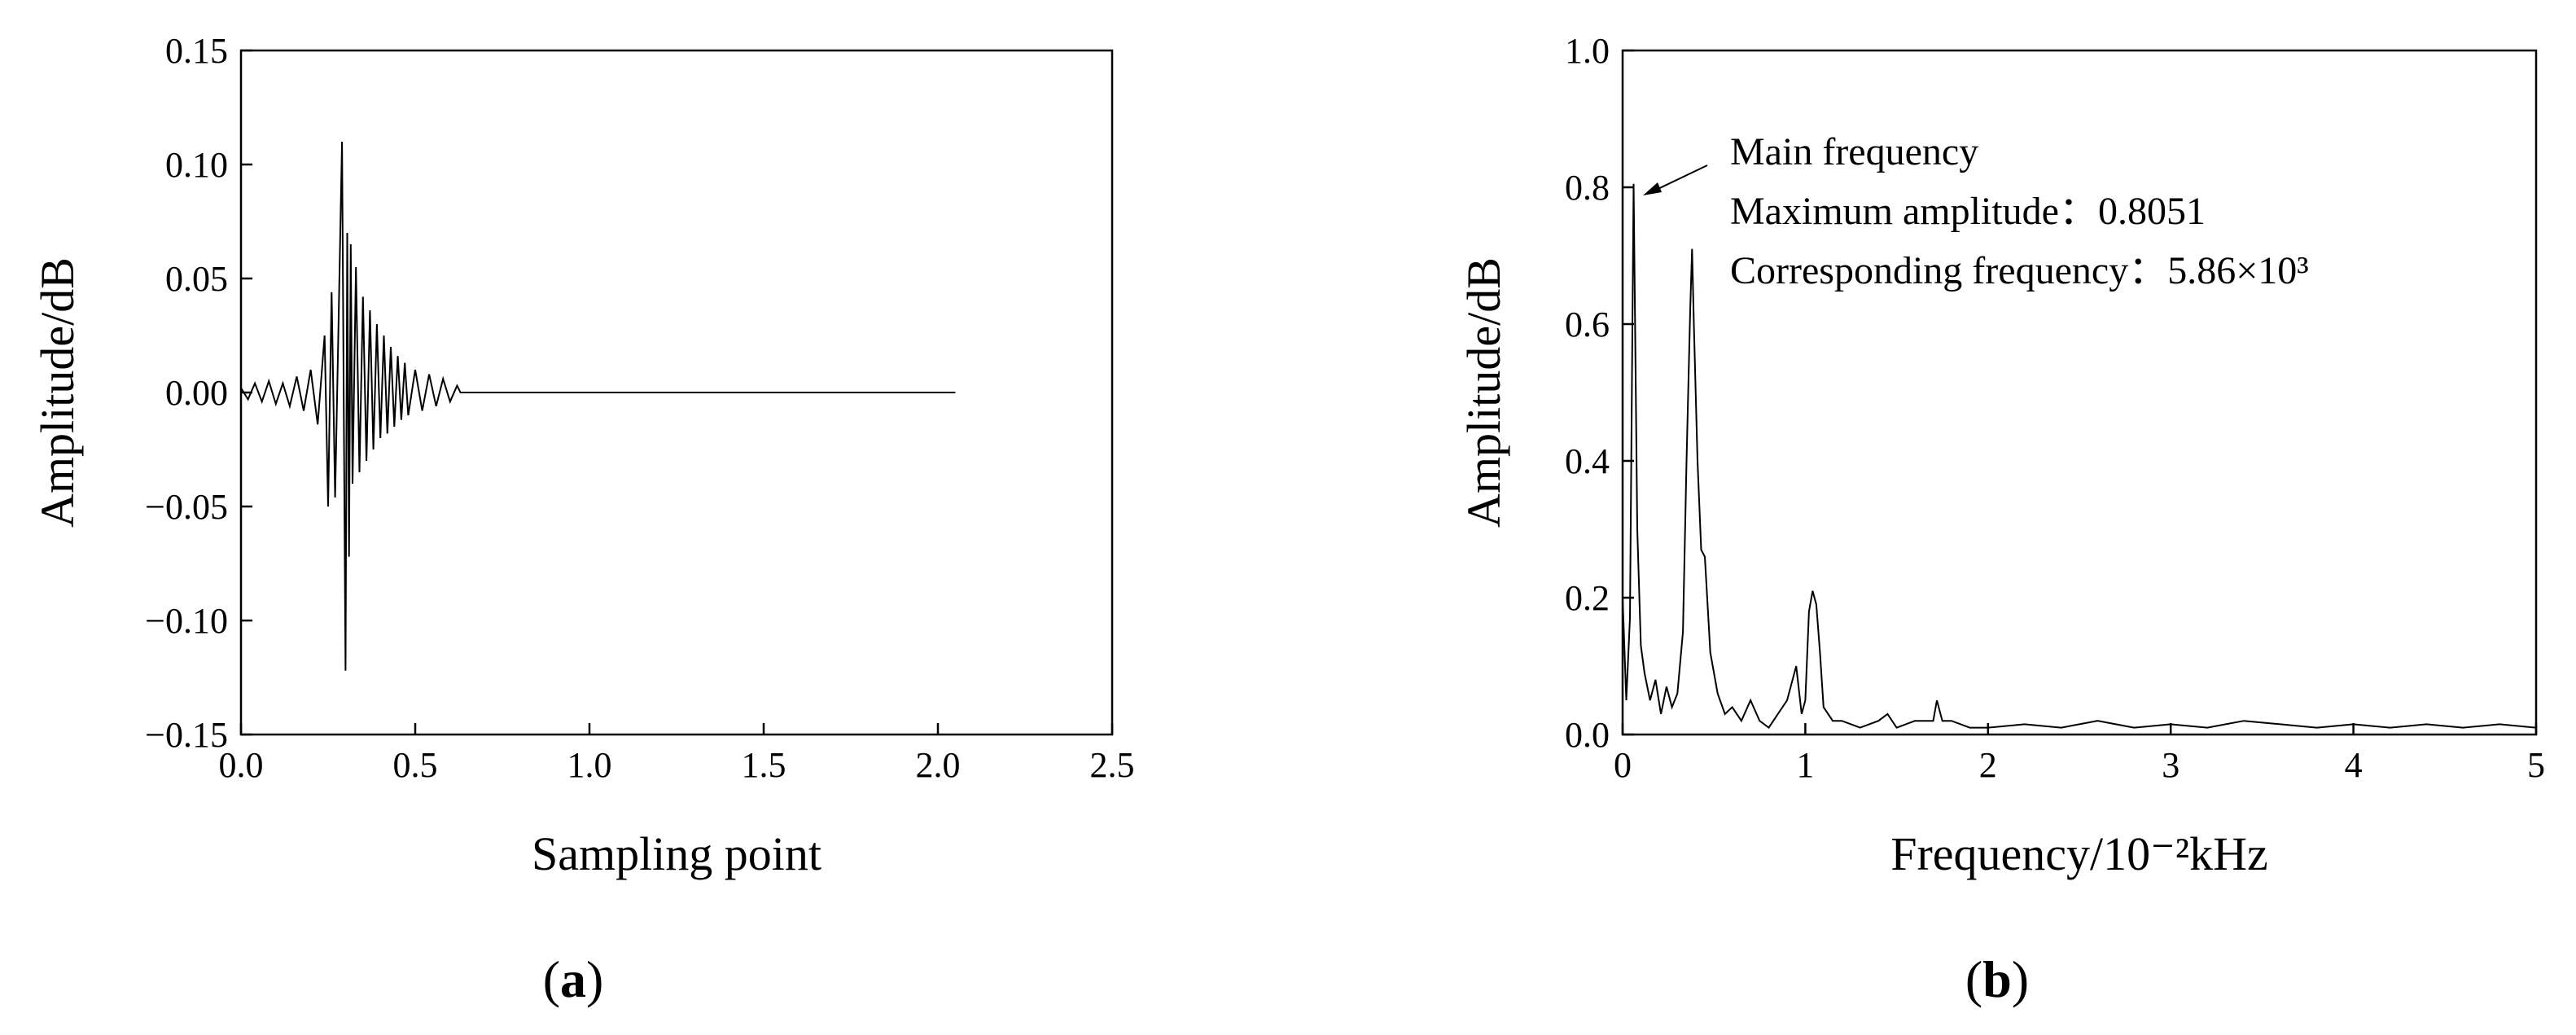  Describe the element at coordinates (1805, 765) in the screenshot. I see `x-tick-label-b: 1` at that location.